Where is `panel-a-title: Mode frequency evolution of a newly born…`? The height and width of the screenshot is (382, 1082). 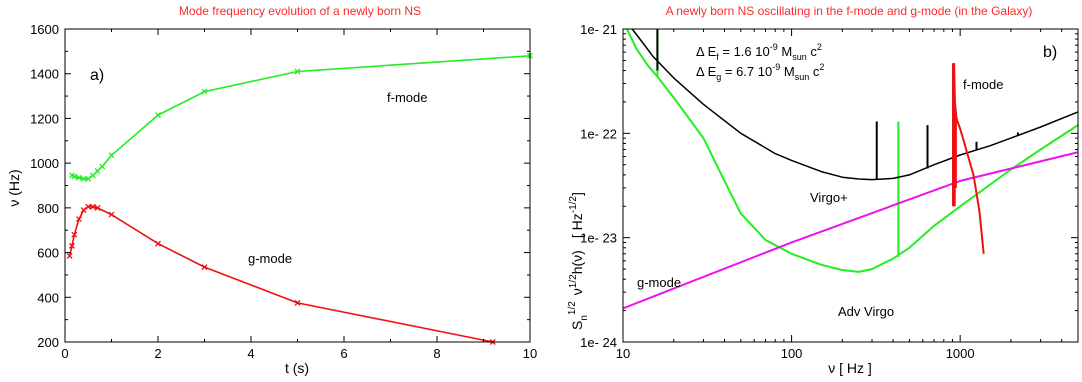
panel-a-title: Mode frequency evolution of a newly born… is located at coordinates (300, 11).